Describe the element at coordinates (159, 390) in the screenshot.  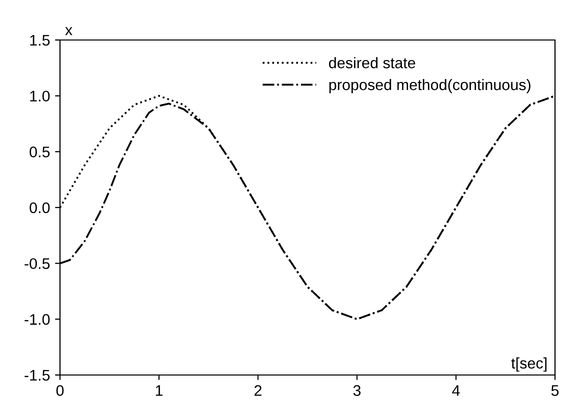
I see `x-tick-label: 1` at that location.